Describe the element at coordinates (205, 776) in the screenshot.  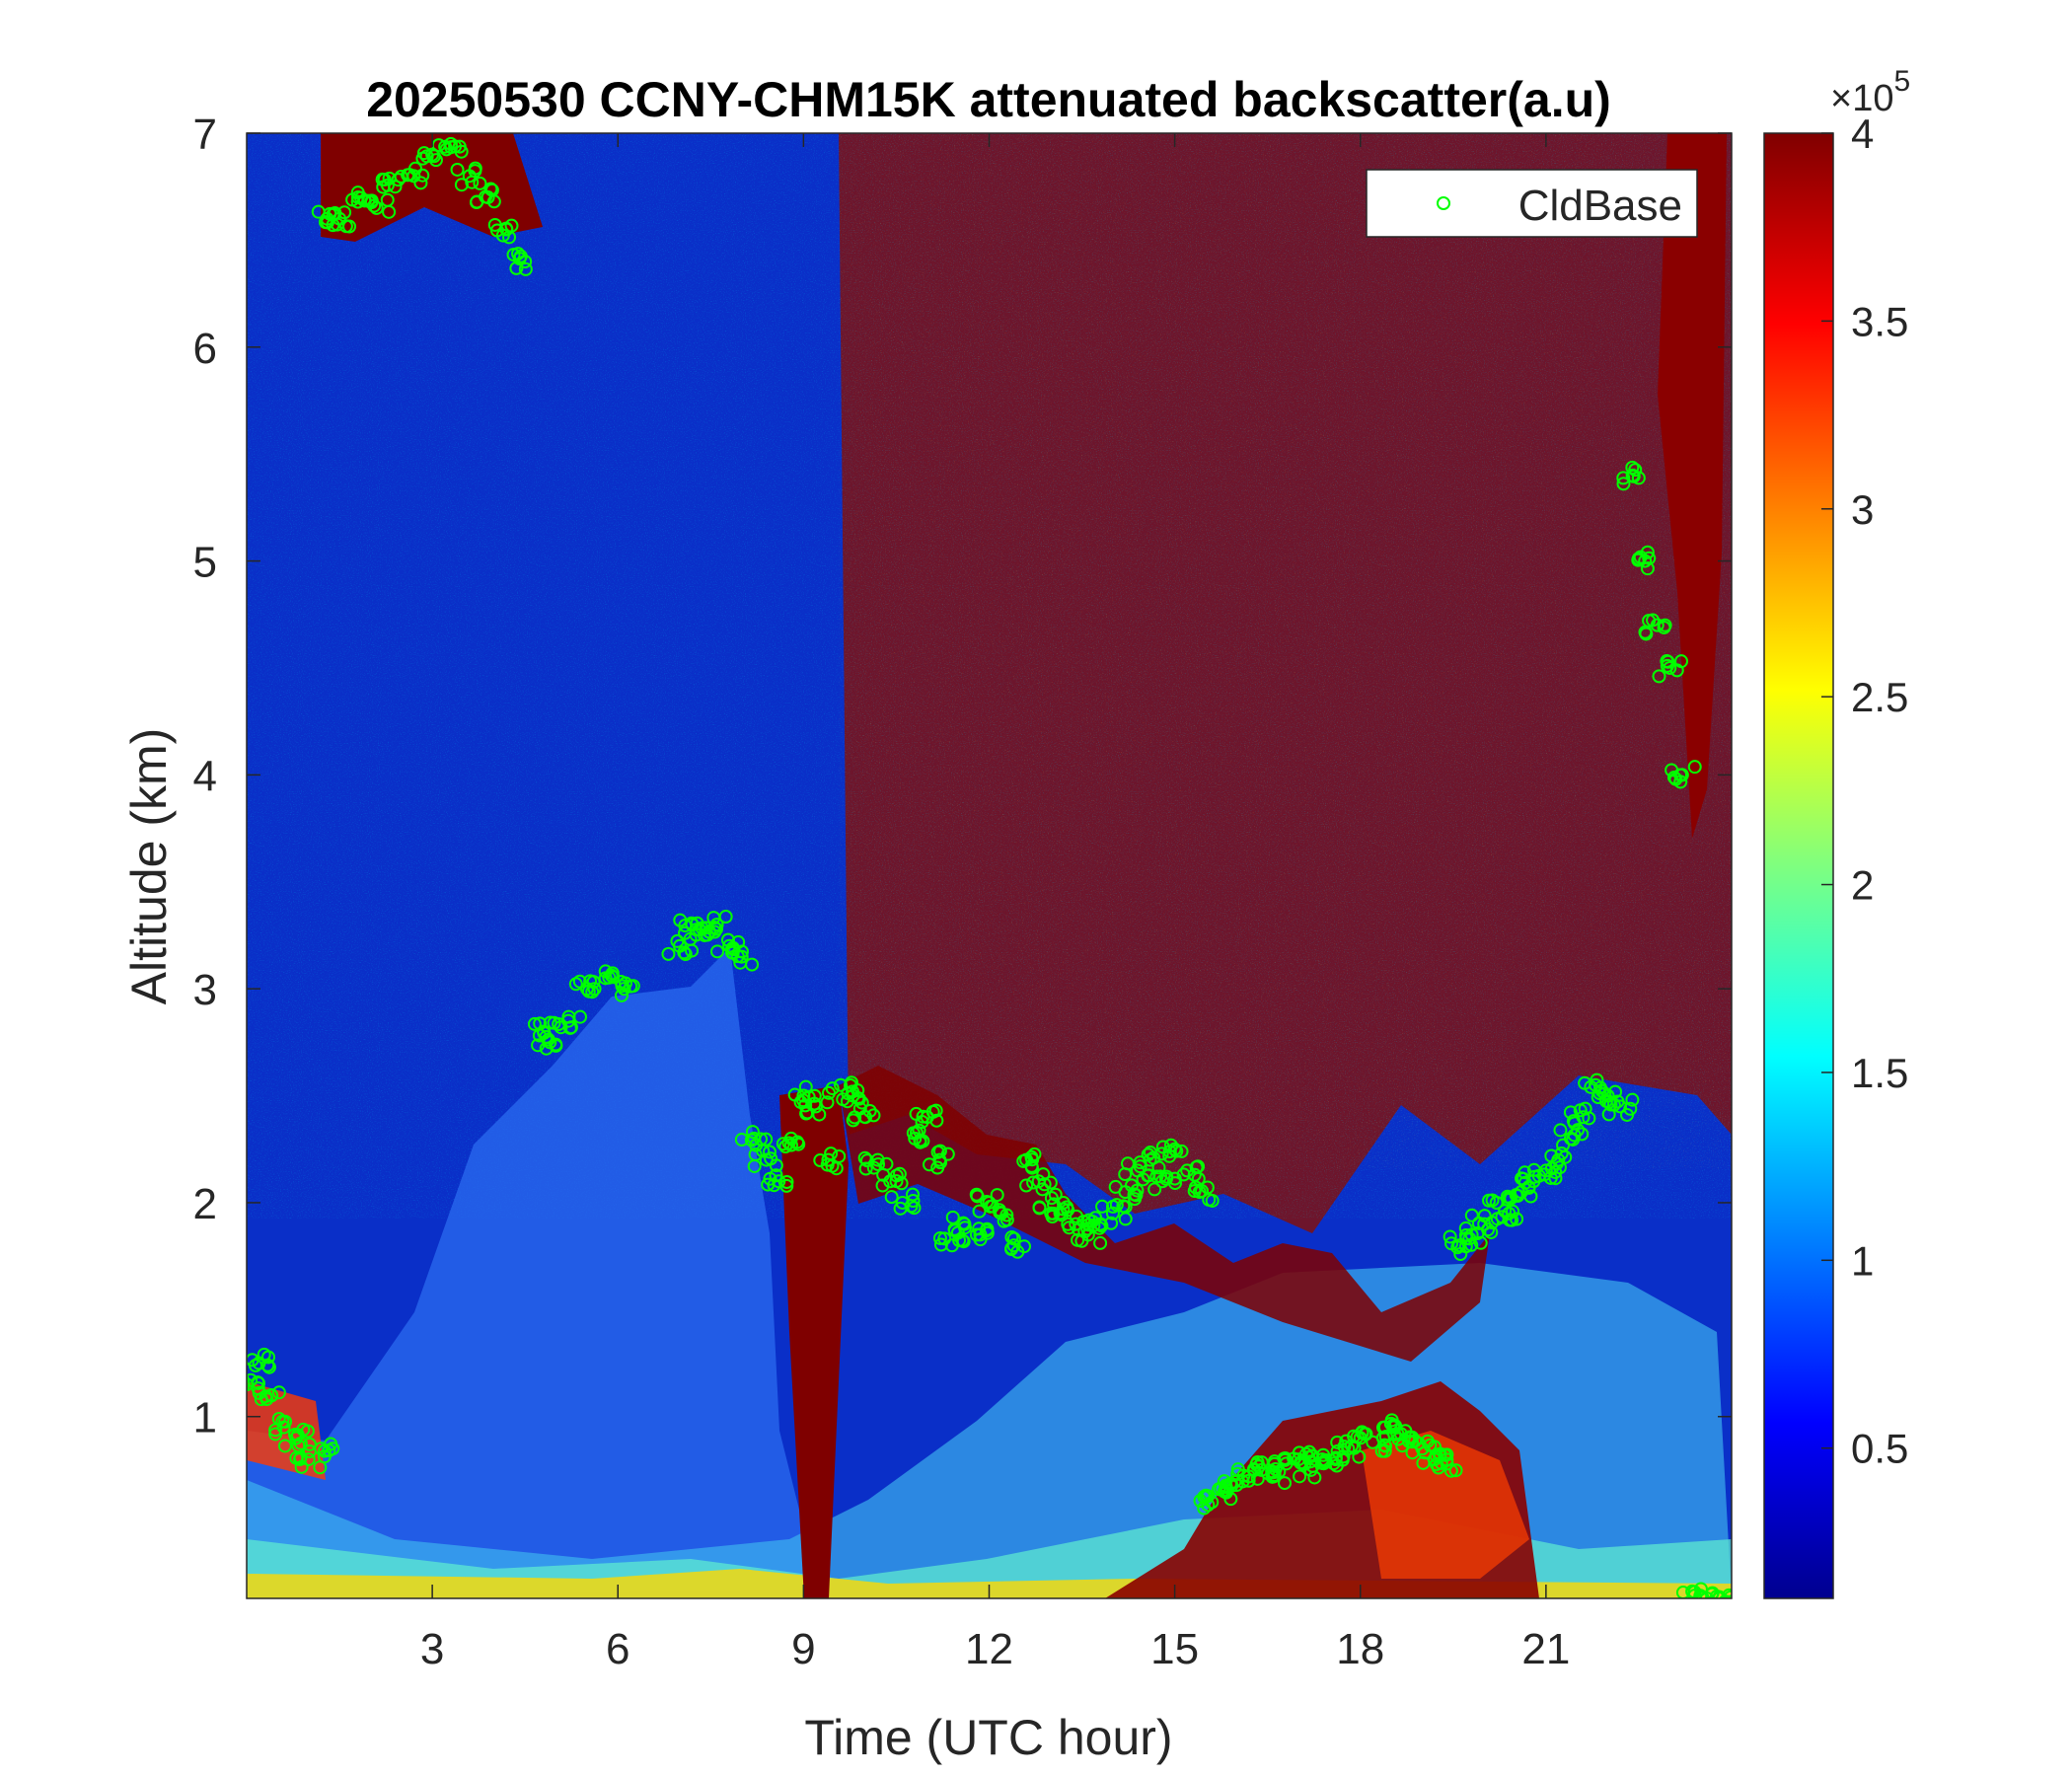
I see `y-tick-label: 4` at that location.